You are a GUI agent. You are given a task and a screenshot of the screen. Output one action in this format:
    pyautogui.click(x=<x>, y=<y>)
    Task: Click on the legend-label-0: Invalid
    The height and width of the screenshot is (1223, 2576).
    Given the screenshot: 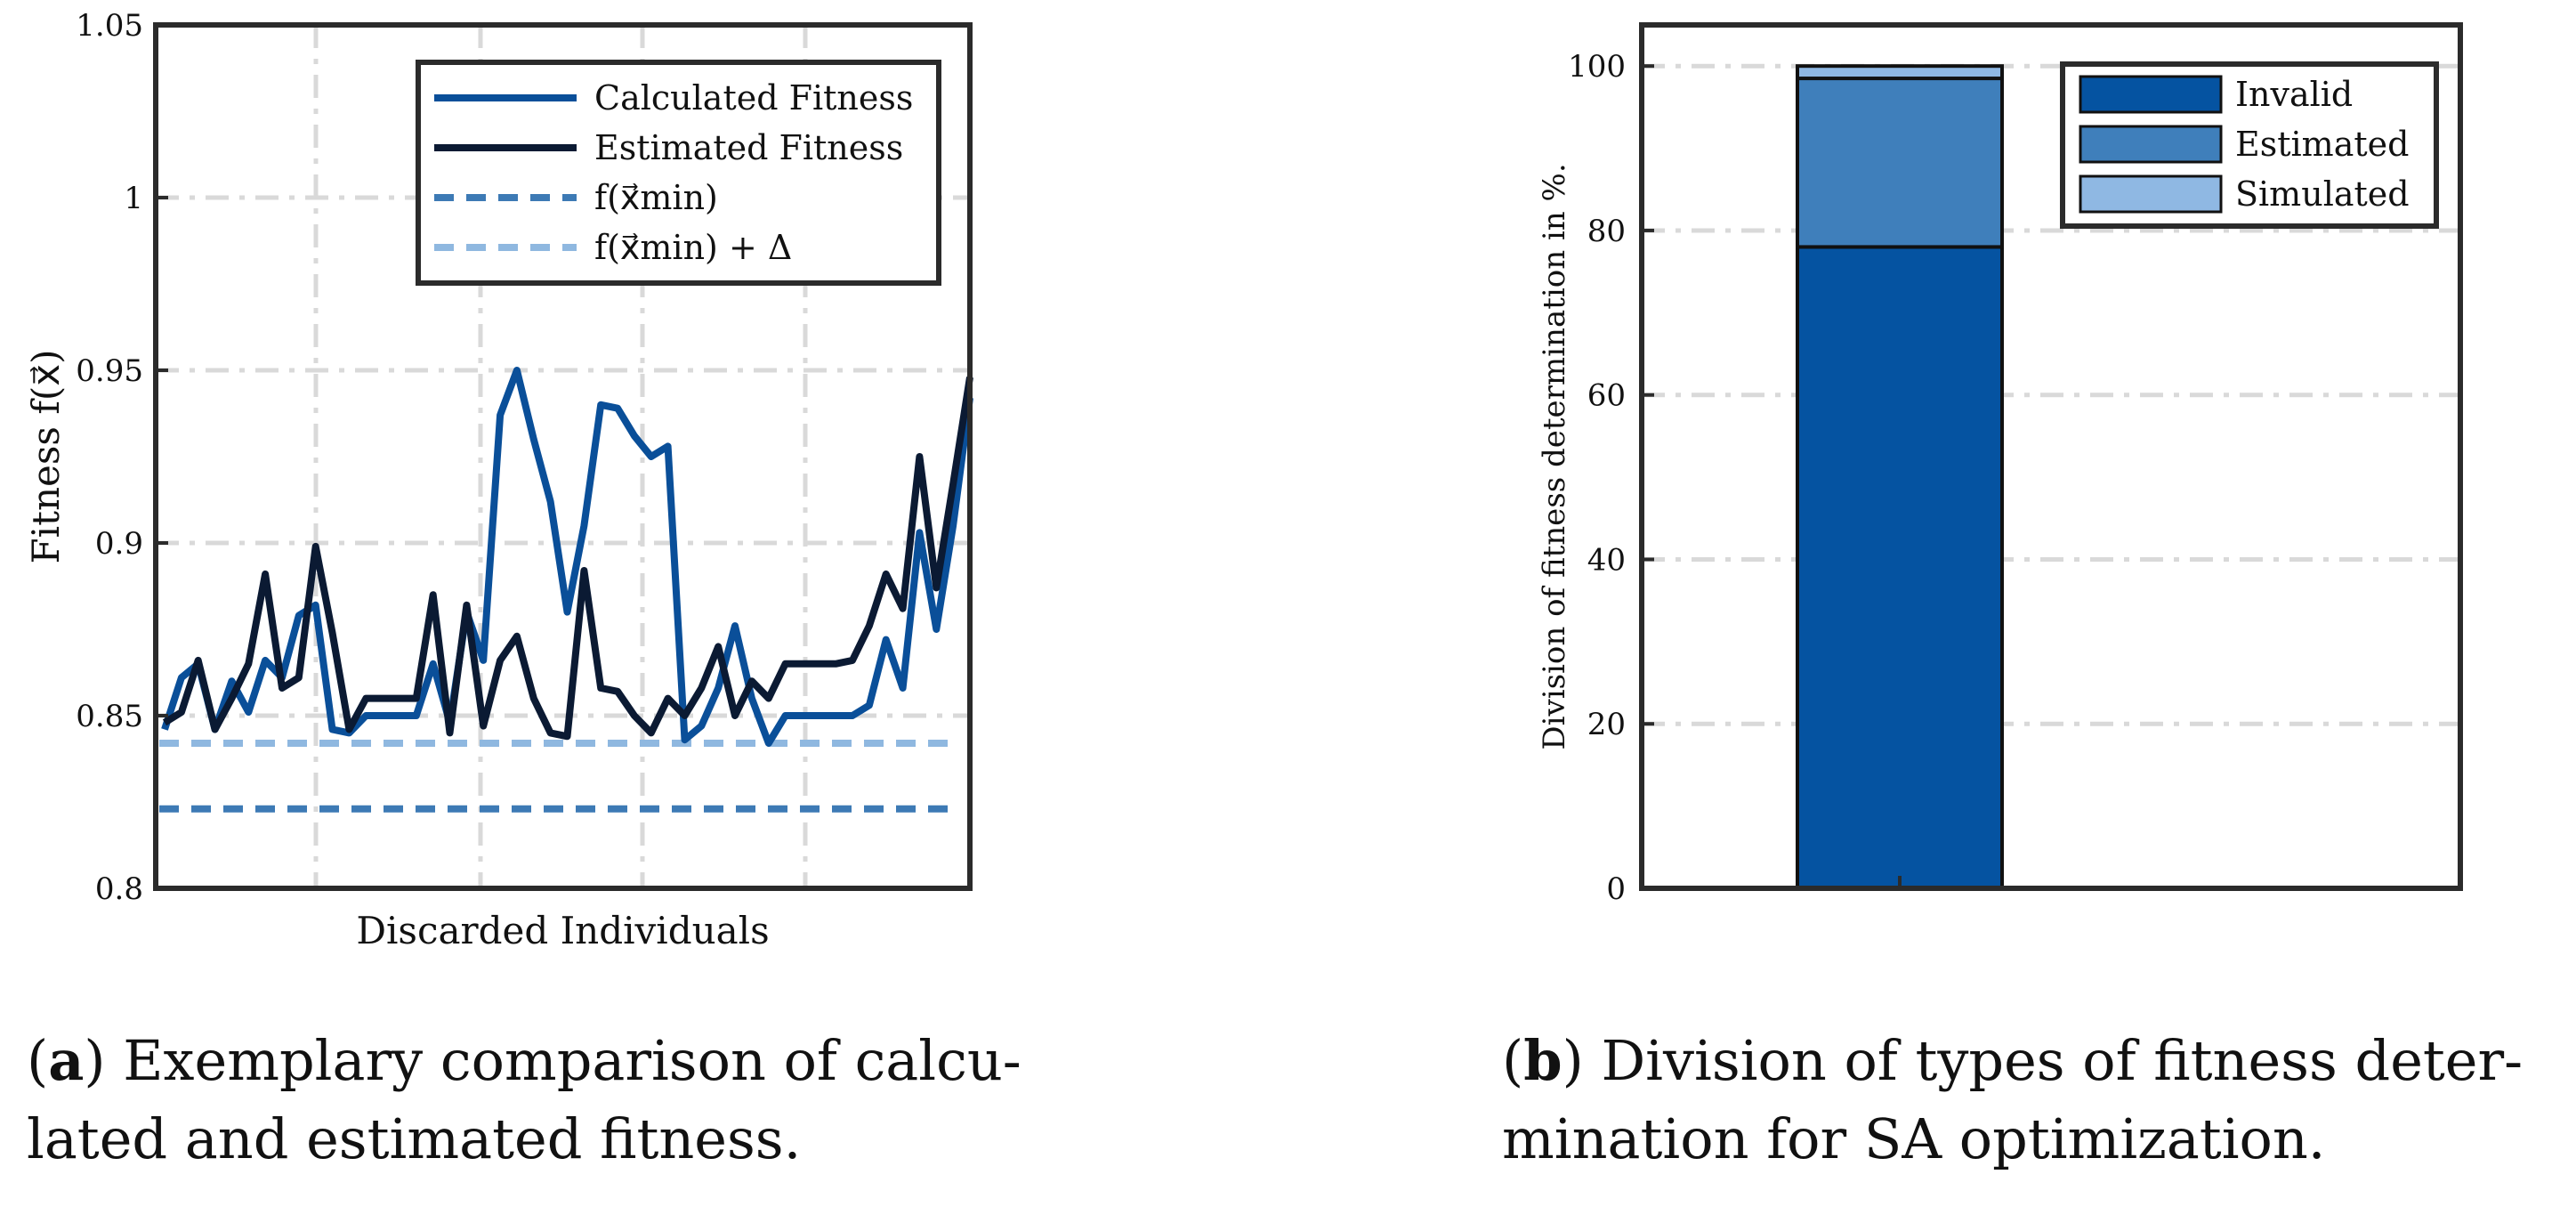 What is the action you would take?
    pyautogui.click(x=2294, y=94)
    